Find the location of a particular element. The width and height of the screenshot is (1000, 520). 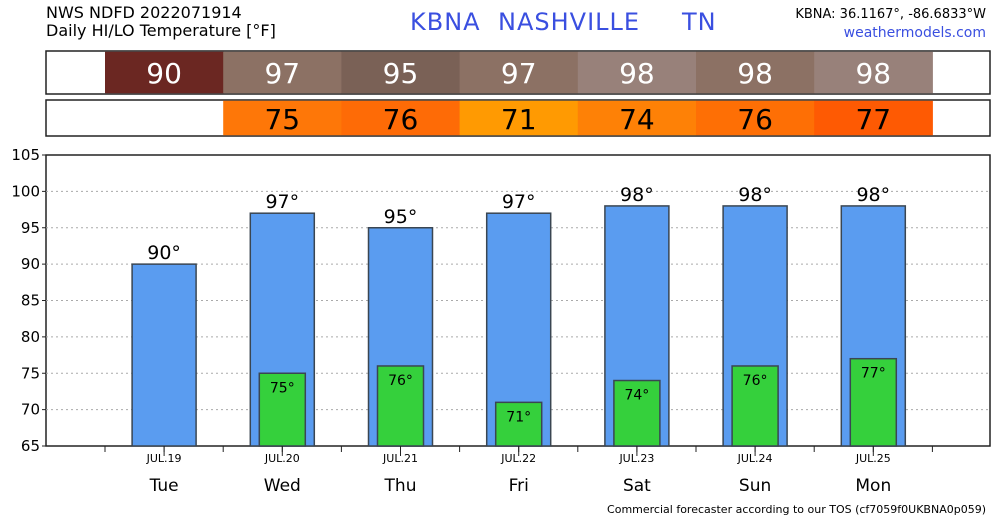

product-line: NWS NDFD 2022071914 is located at coordinates (144, 12).